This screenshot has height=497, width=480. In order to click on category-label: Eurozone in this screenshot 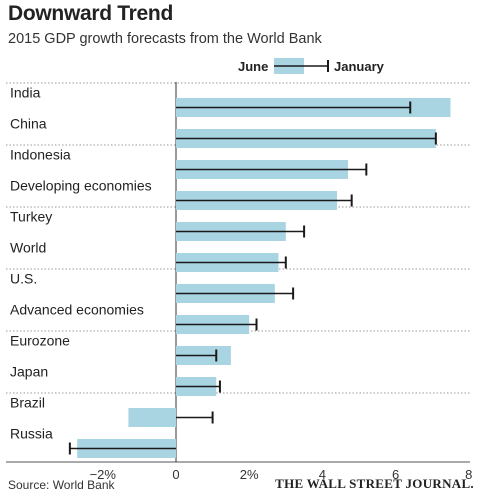, I will do `click(40, 341)`.